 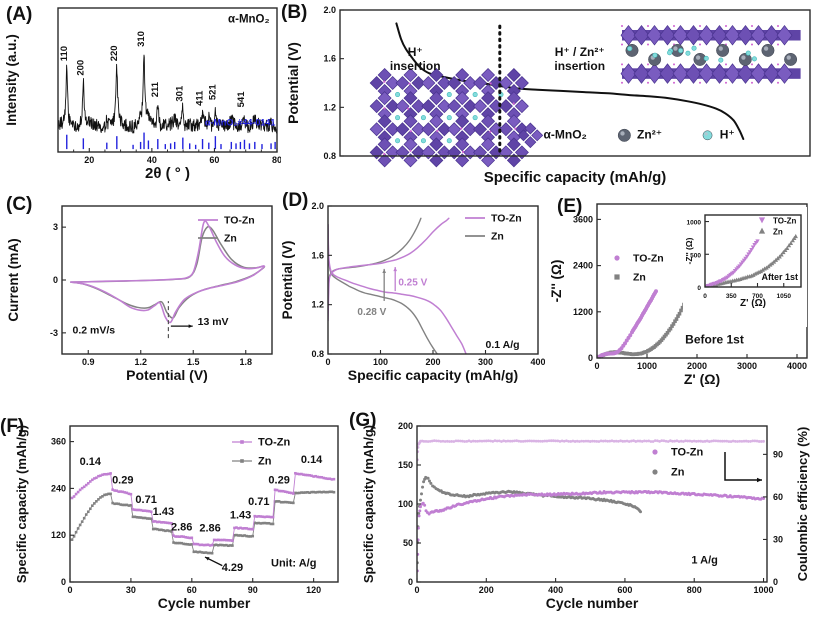 I want to click on svg-text: 600, so click(x=624, y=590).